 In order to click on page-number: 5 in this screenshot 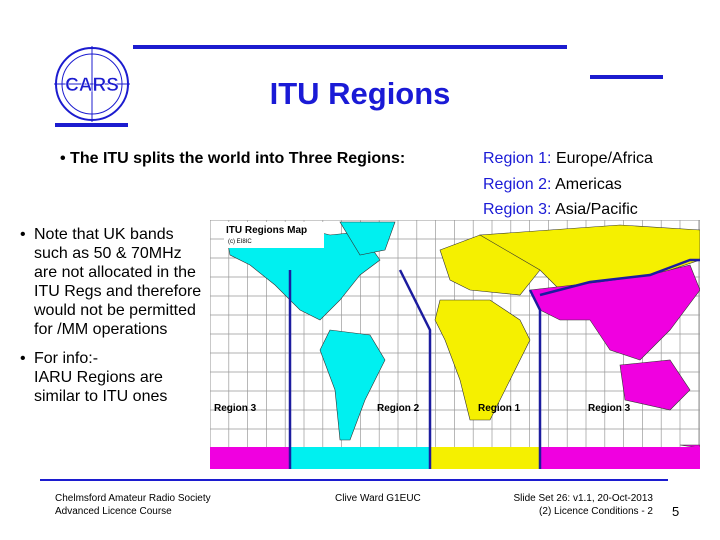, I will do `click(676, 511)`.